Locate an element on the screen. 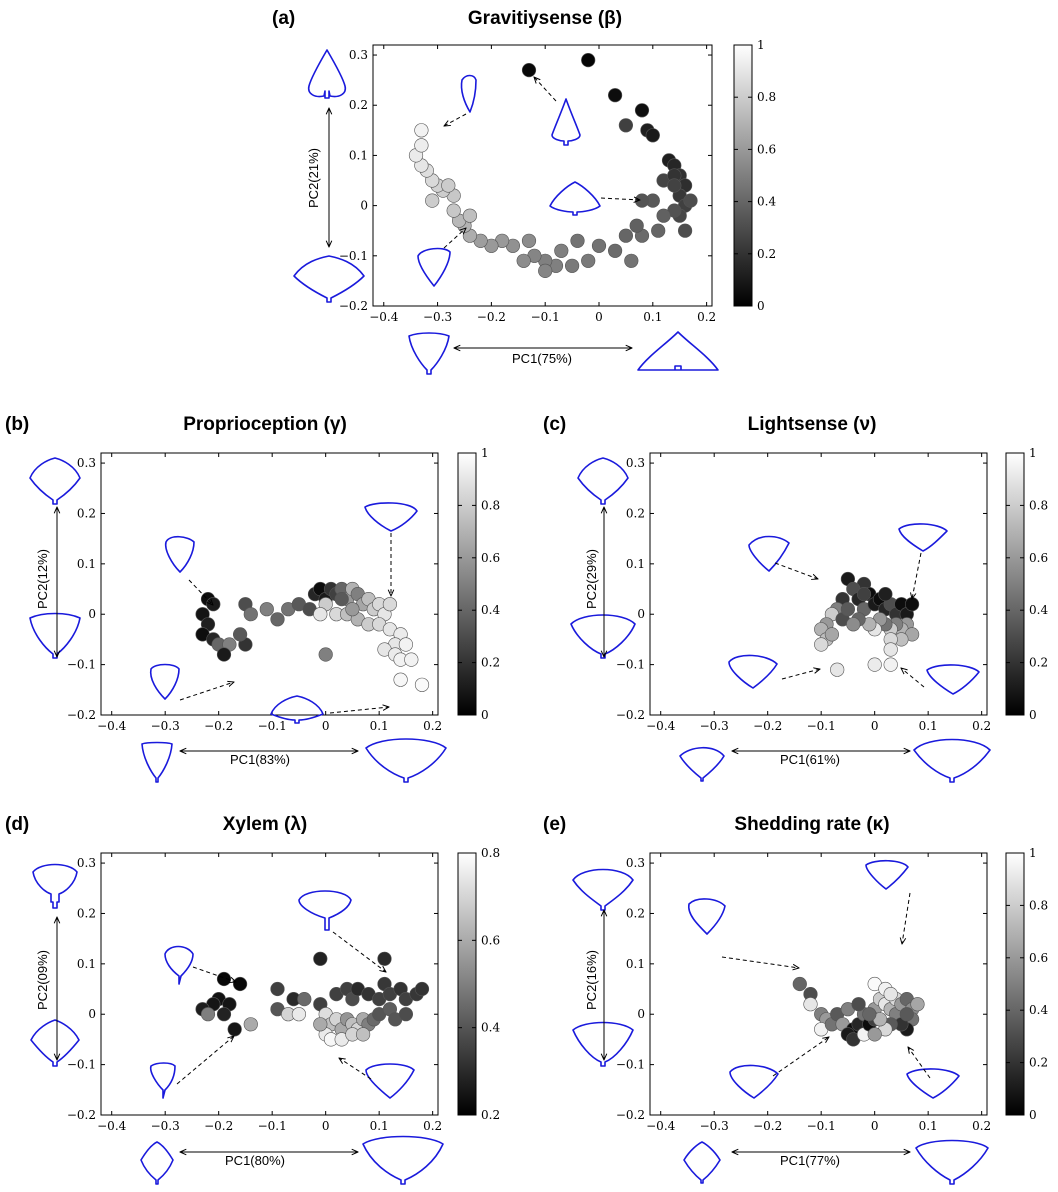 This screenshot has width=1058, height=1192. panel-e-ylabel: PC2(16%) is located at coordinates (591, 980).